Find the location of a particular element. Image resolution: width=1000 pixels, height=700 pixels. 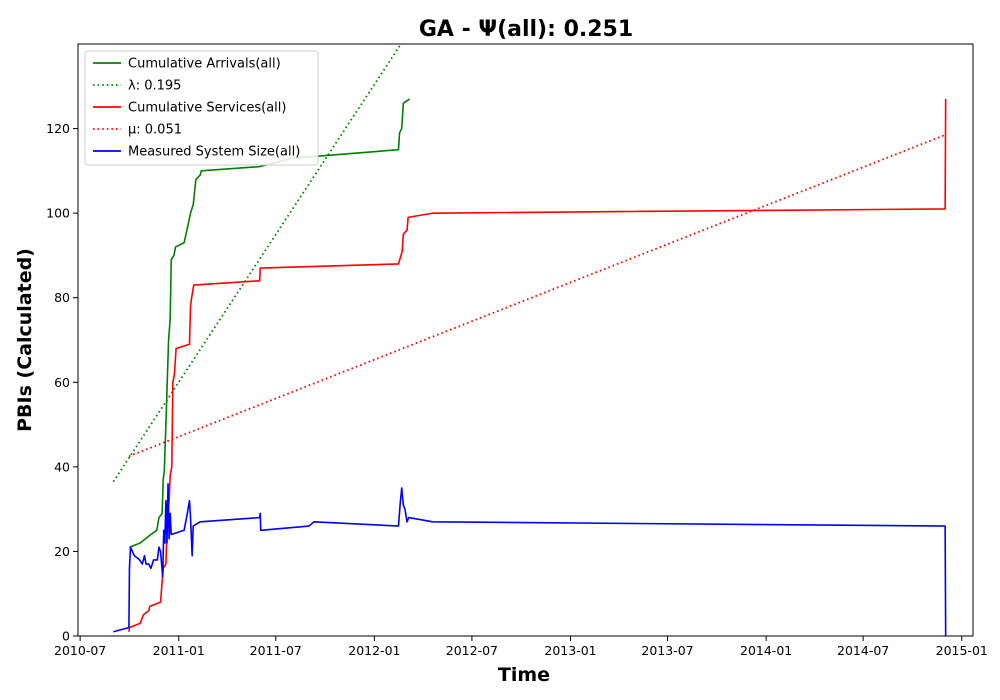

legend-label: Measured System Size(all) is located at coordinates (214, 152).